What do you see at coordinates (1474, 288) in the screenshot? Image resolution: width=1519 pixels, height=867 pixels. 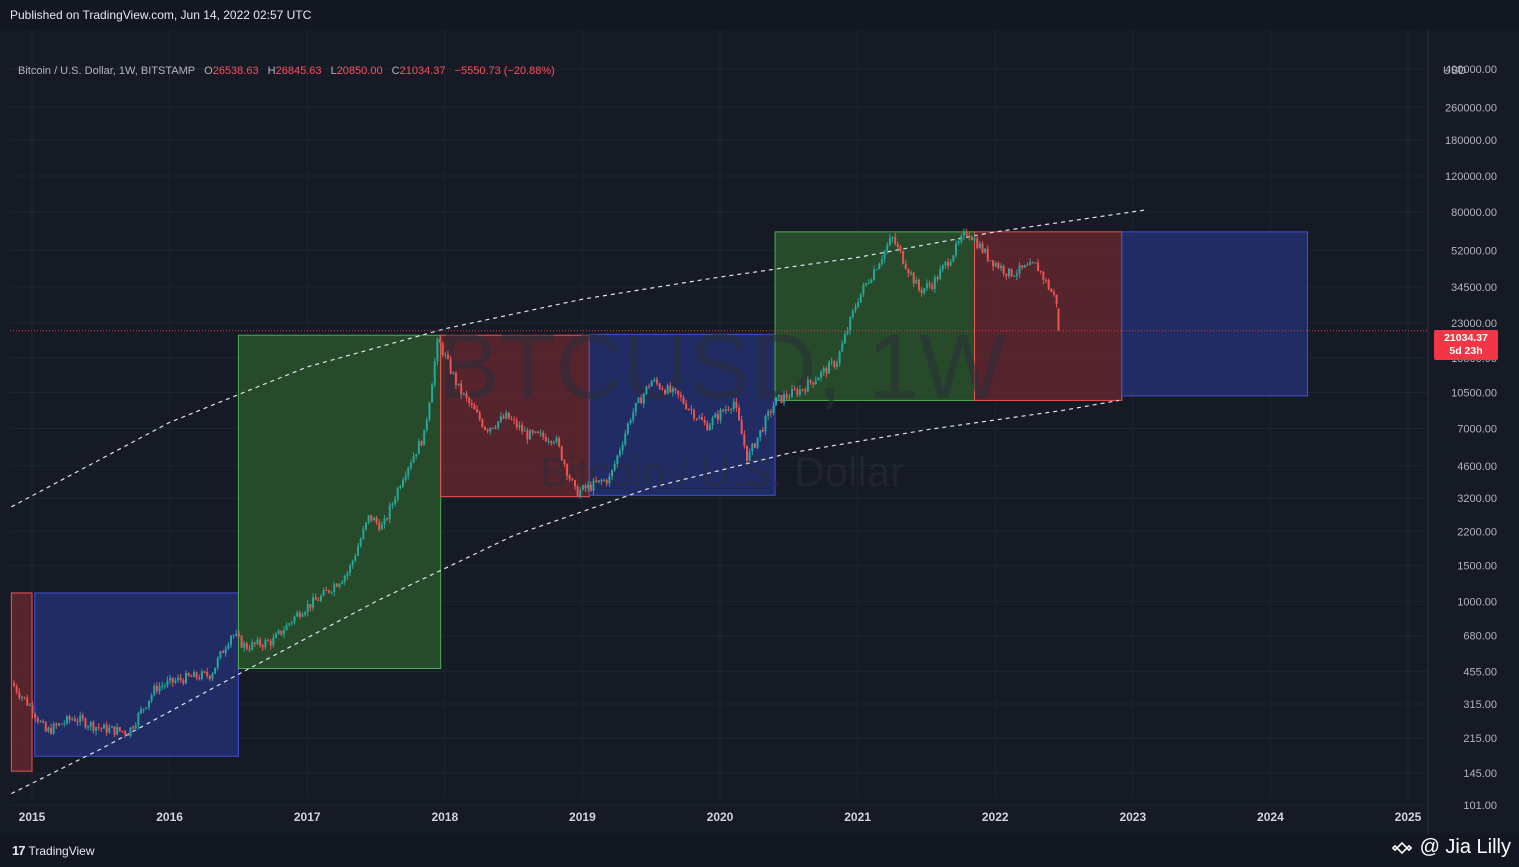 I see `y-tick-label: 34500.00` at bounding box center [1474, 288].